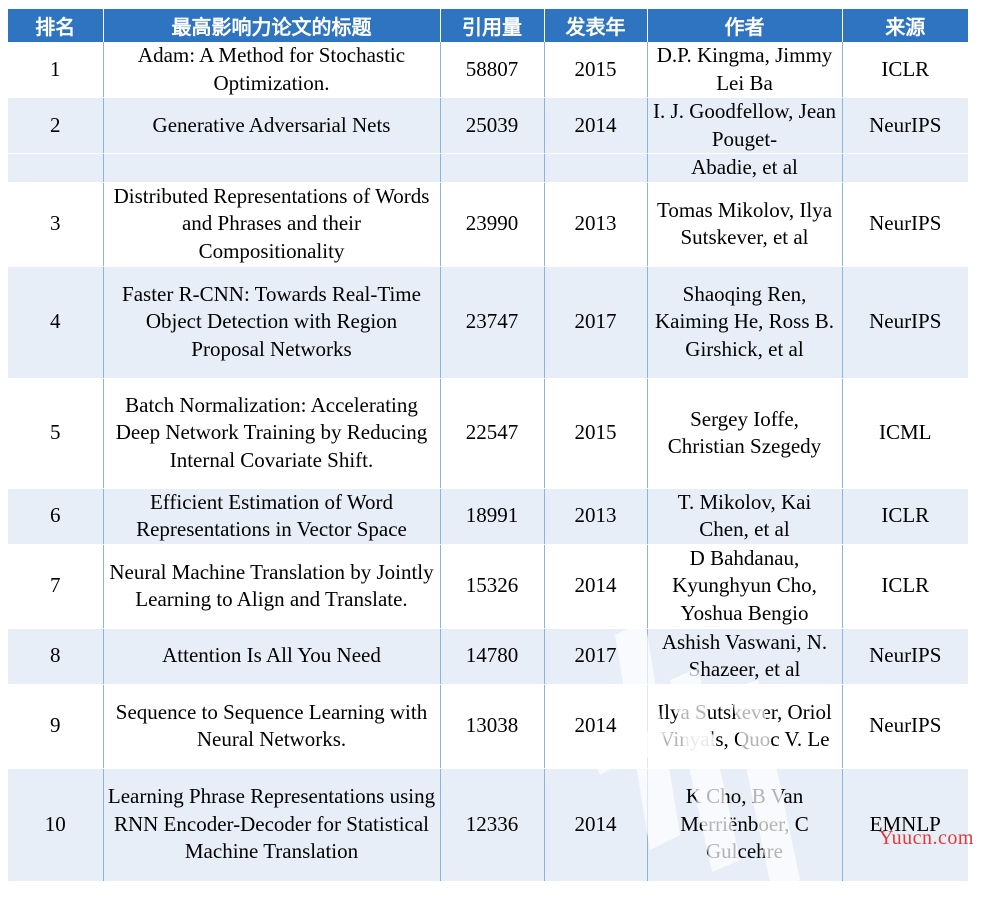 Image resolution: width=986 pixels, height=920 pixels. Describe the element at coordinates (55, 125) in the screenshot. I see `rank-cell: 2` at that location.